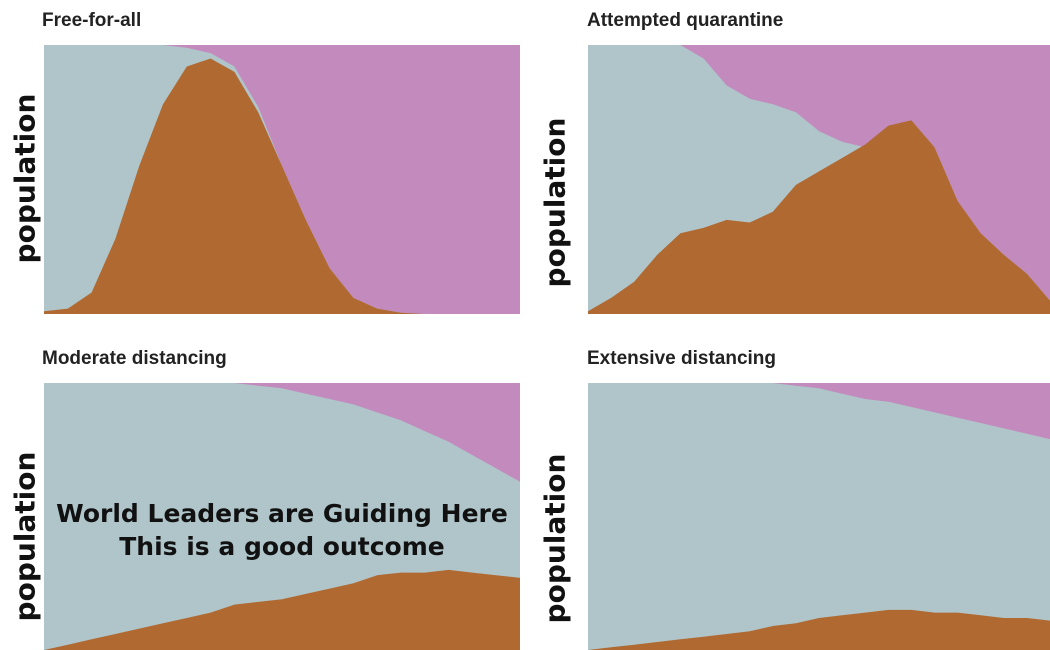 The width and height of the screenshot is (1050, 650). I want to click on ylabel-extensive-distancing: population, so click(555, 538).